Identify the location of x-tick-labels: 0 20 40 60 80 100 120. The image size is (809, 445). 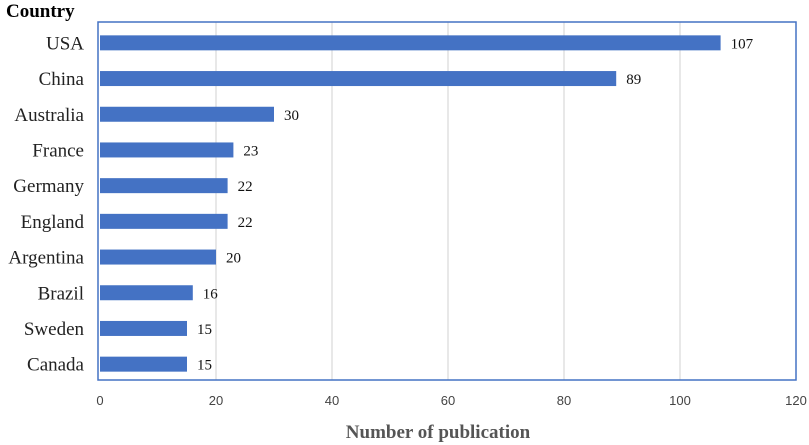
(451, 400).